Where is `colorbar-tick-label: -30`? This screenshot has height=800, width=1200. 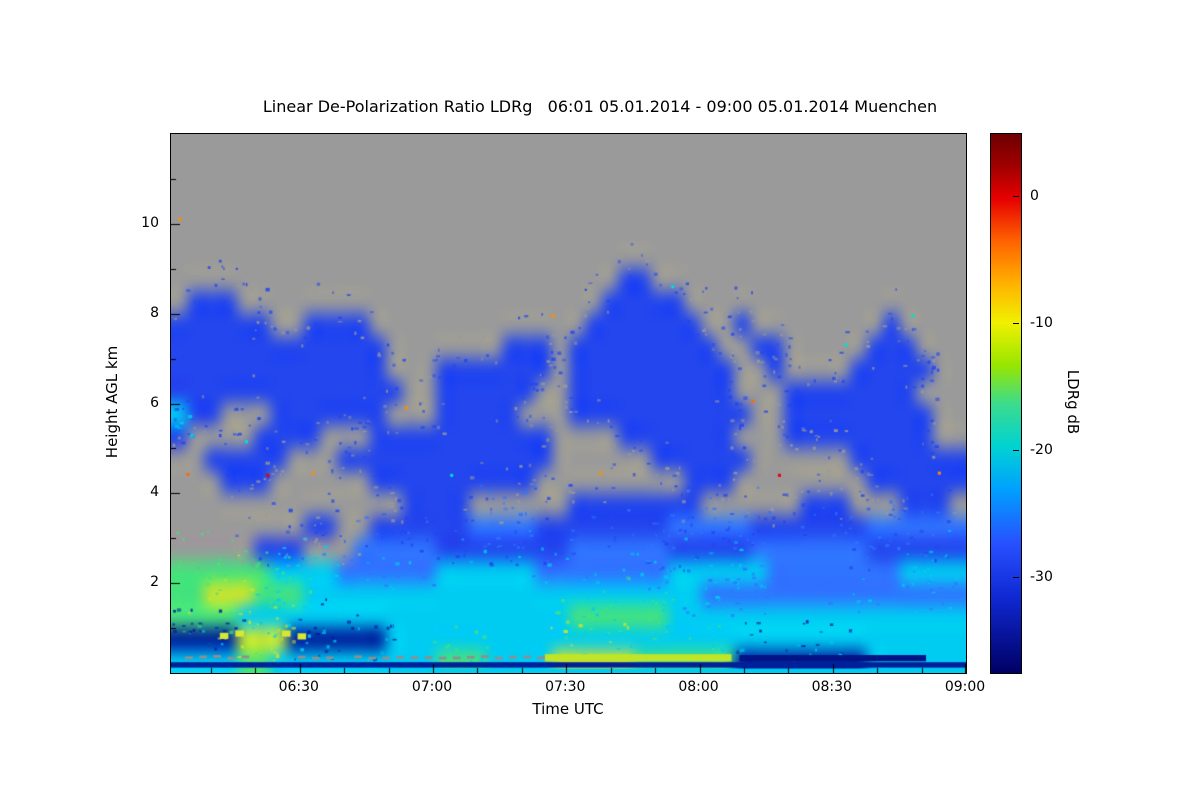 colorbar-tick-label: -30 is located at coordinates (1041, 576).